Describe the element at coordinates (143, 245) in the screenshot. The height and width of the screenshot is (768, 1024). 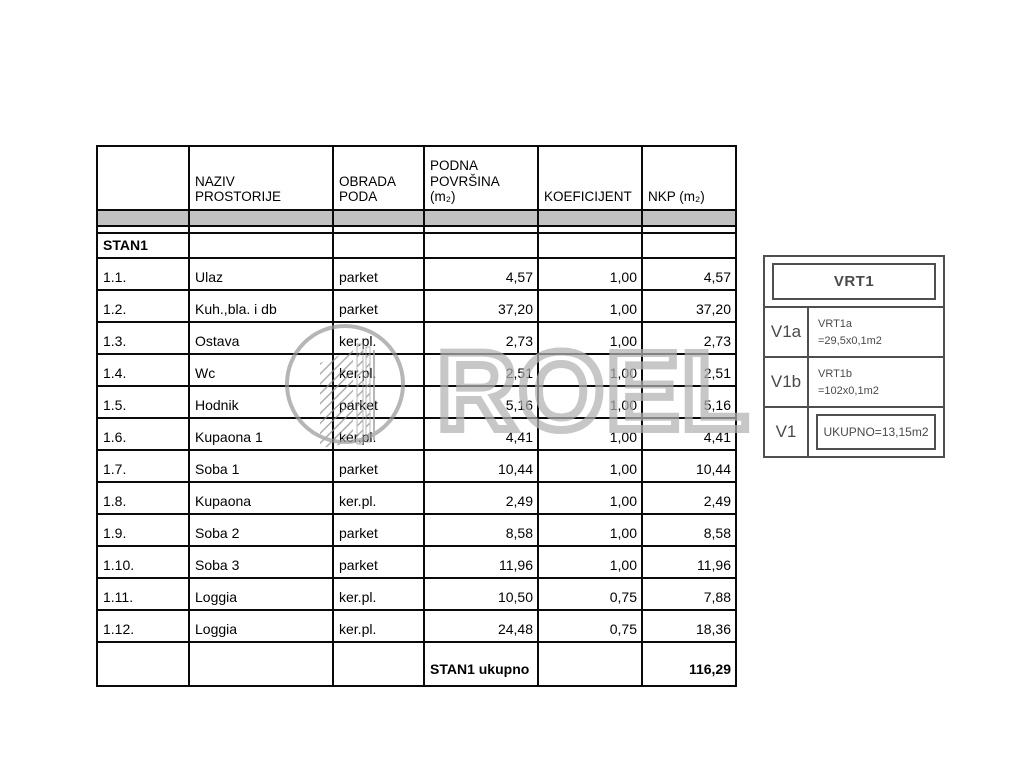
I see `section-label: STAN1` at that location.